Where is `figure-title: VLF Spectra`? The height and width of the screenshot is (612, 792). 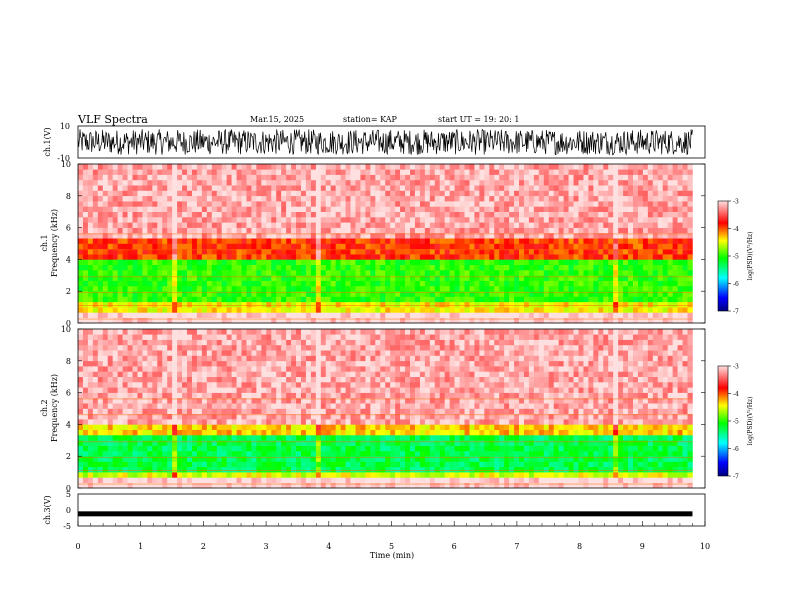 figure-title: VLF Spectra is located at coordinates (112, 119).